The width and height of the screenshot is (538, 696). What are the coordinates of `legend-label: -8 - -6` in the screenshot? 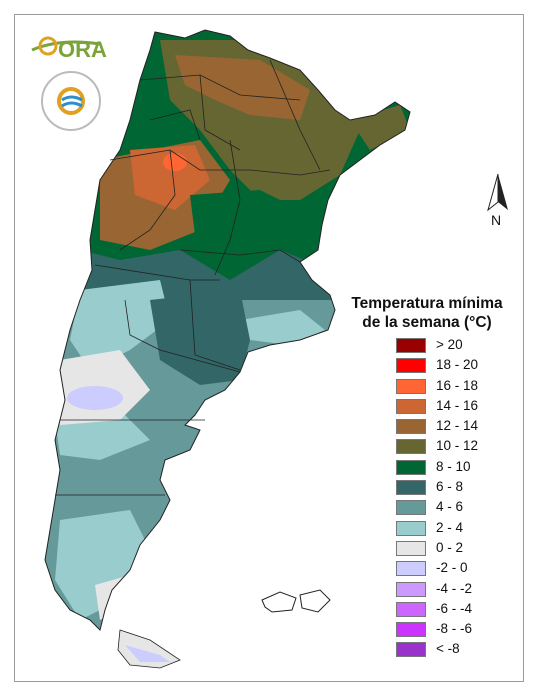 It's located at (454, 629).